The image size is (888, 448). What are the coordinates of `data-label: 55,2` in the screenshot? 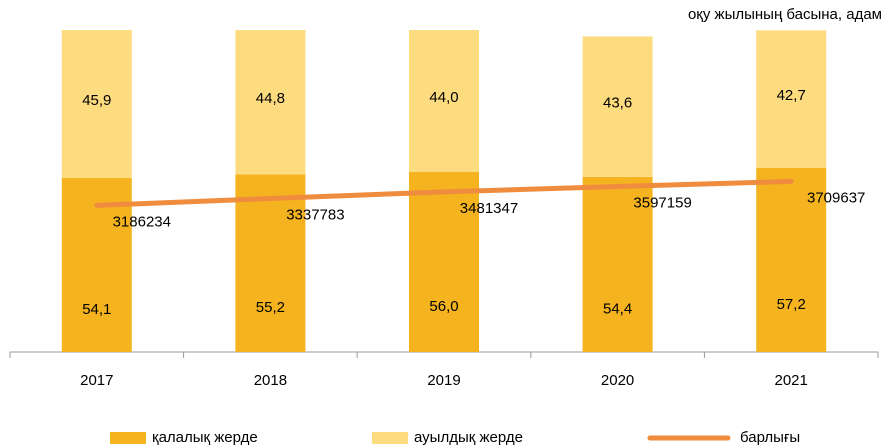 It's located at (270, 307).